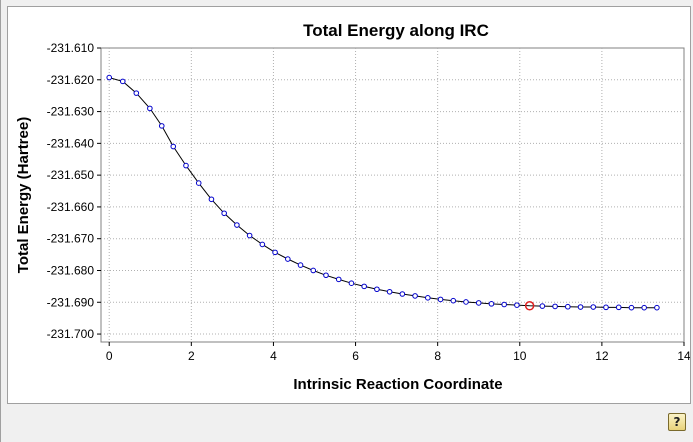 The height and width of the screenshot is (442, 693). I want to click on y-tick-label: -231.640, so click(71, 143).